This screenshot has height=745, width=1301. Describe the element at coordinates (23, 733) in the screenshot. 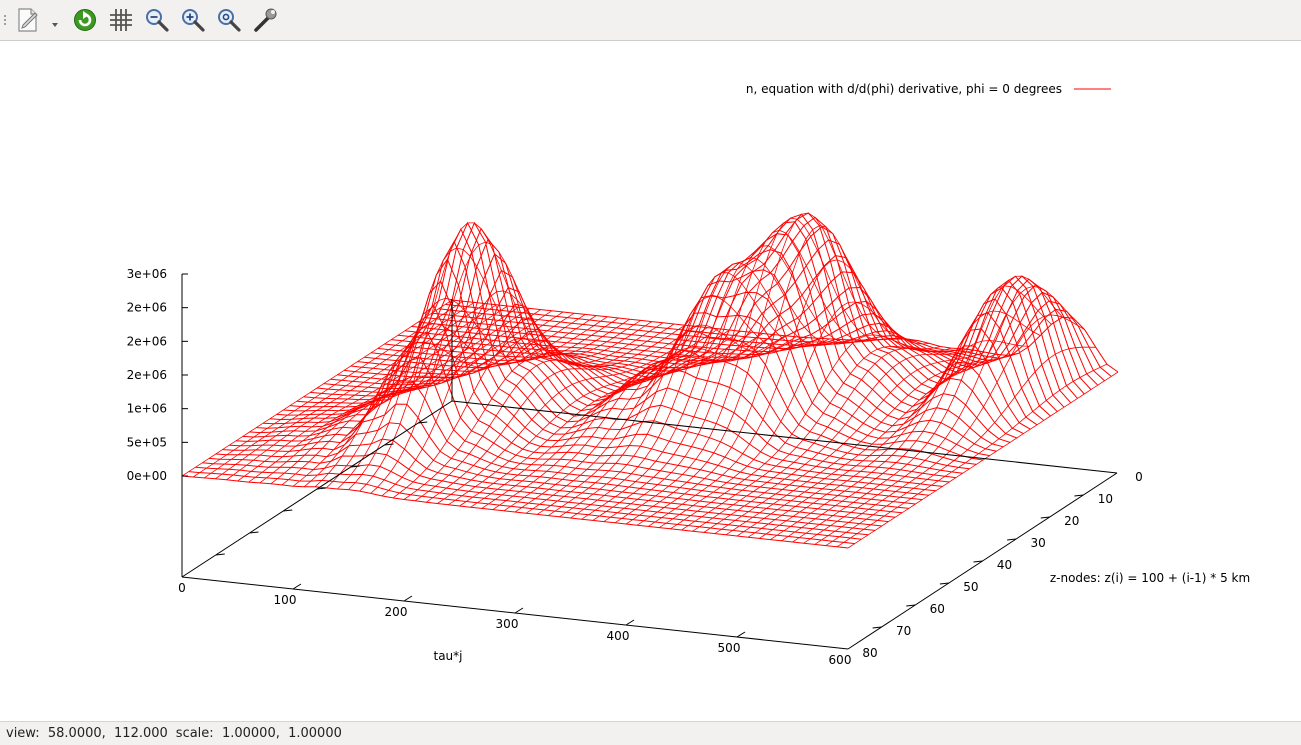

I see `status-view-label: view:` at that location.